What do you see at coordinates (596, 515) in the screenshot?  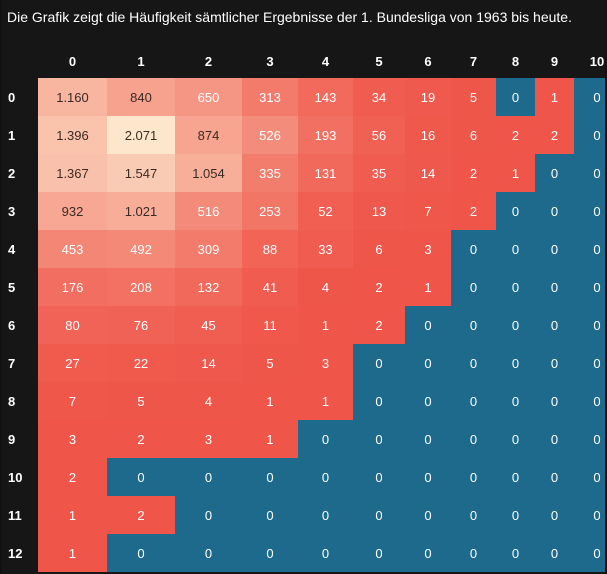 I see `cell-value-11-10: 0` at bounding box center [596, 515].